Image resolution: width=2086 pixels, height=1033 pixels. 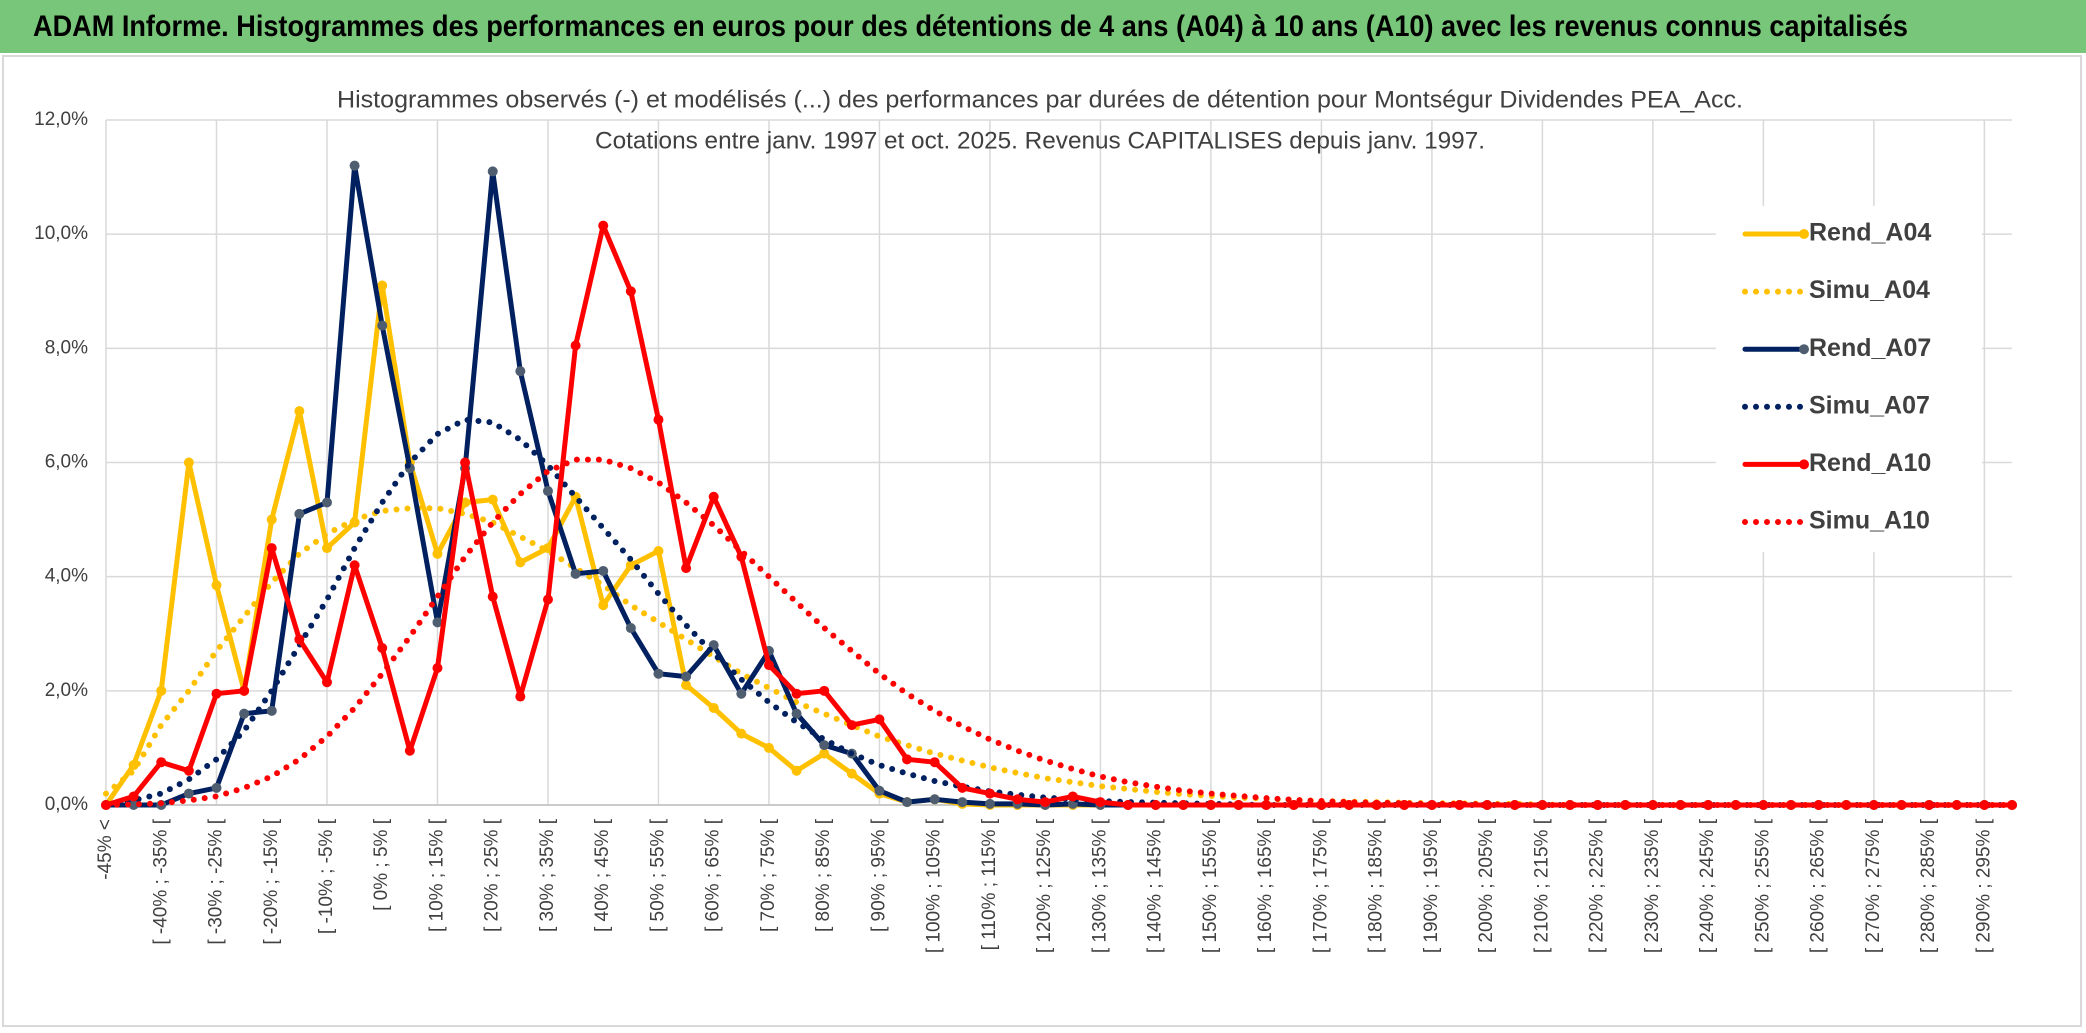 What do you see at coordinates (1155, 885) in the screenshot?
I see `x-tick-label: [ 140% ; 145% [` at bounding box center [1155, 885].